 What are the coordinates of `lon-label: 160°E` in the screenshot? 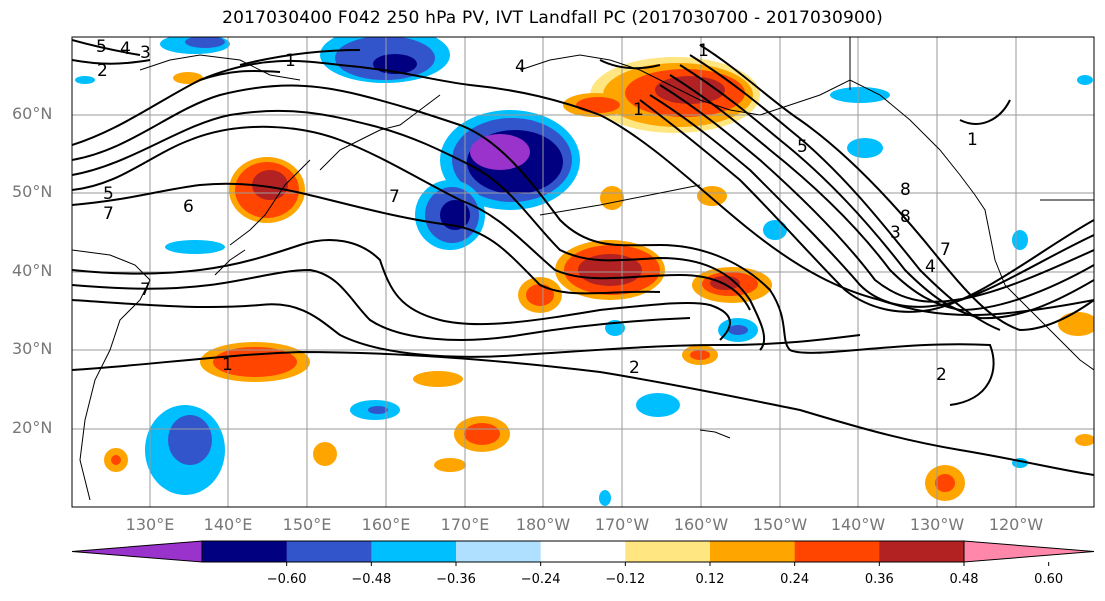 It's located at (386, 524).